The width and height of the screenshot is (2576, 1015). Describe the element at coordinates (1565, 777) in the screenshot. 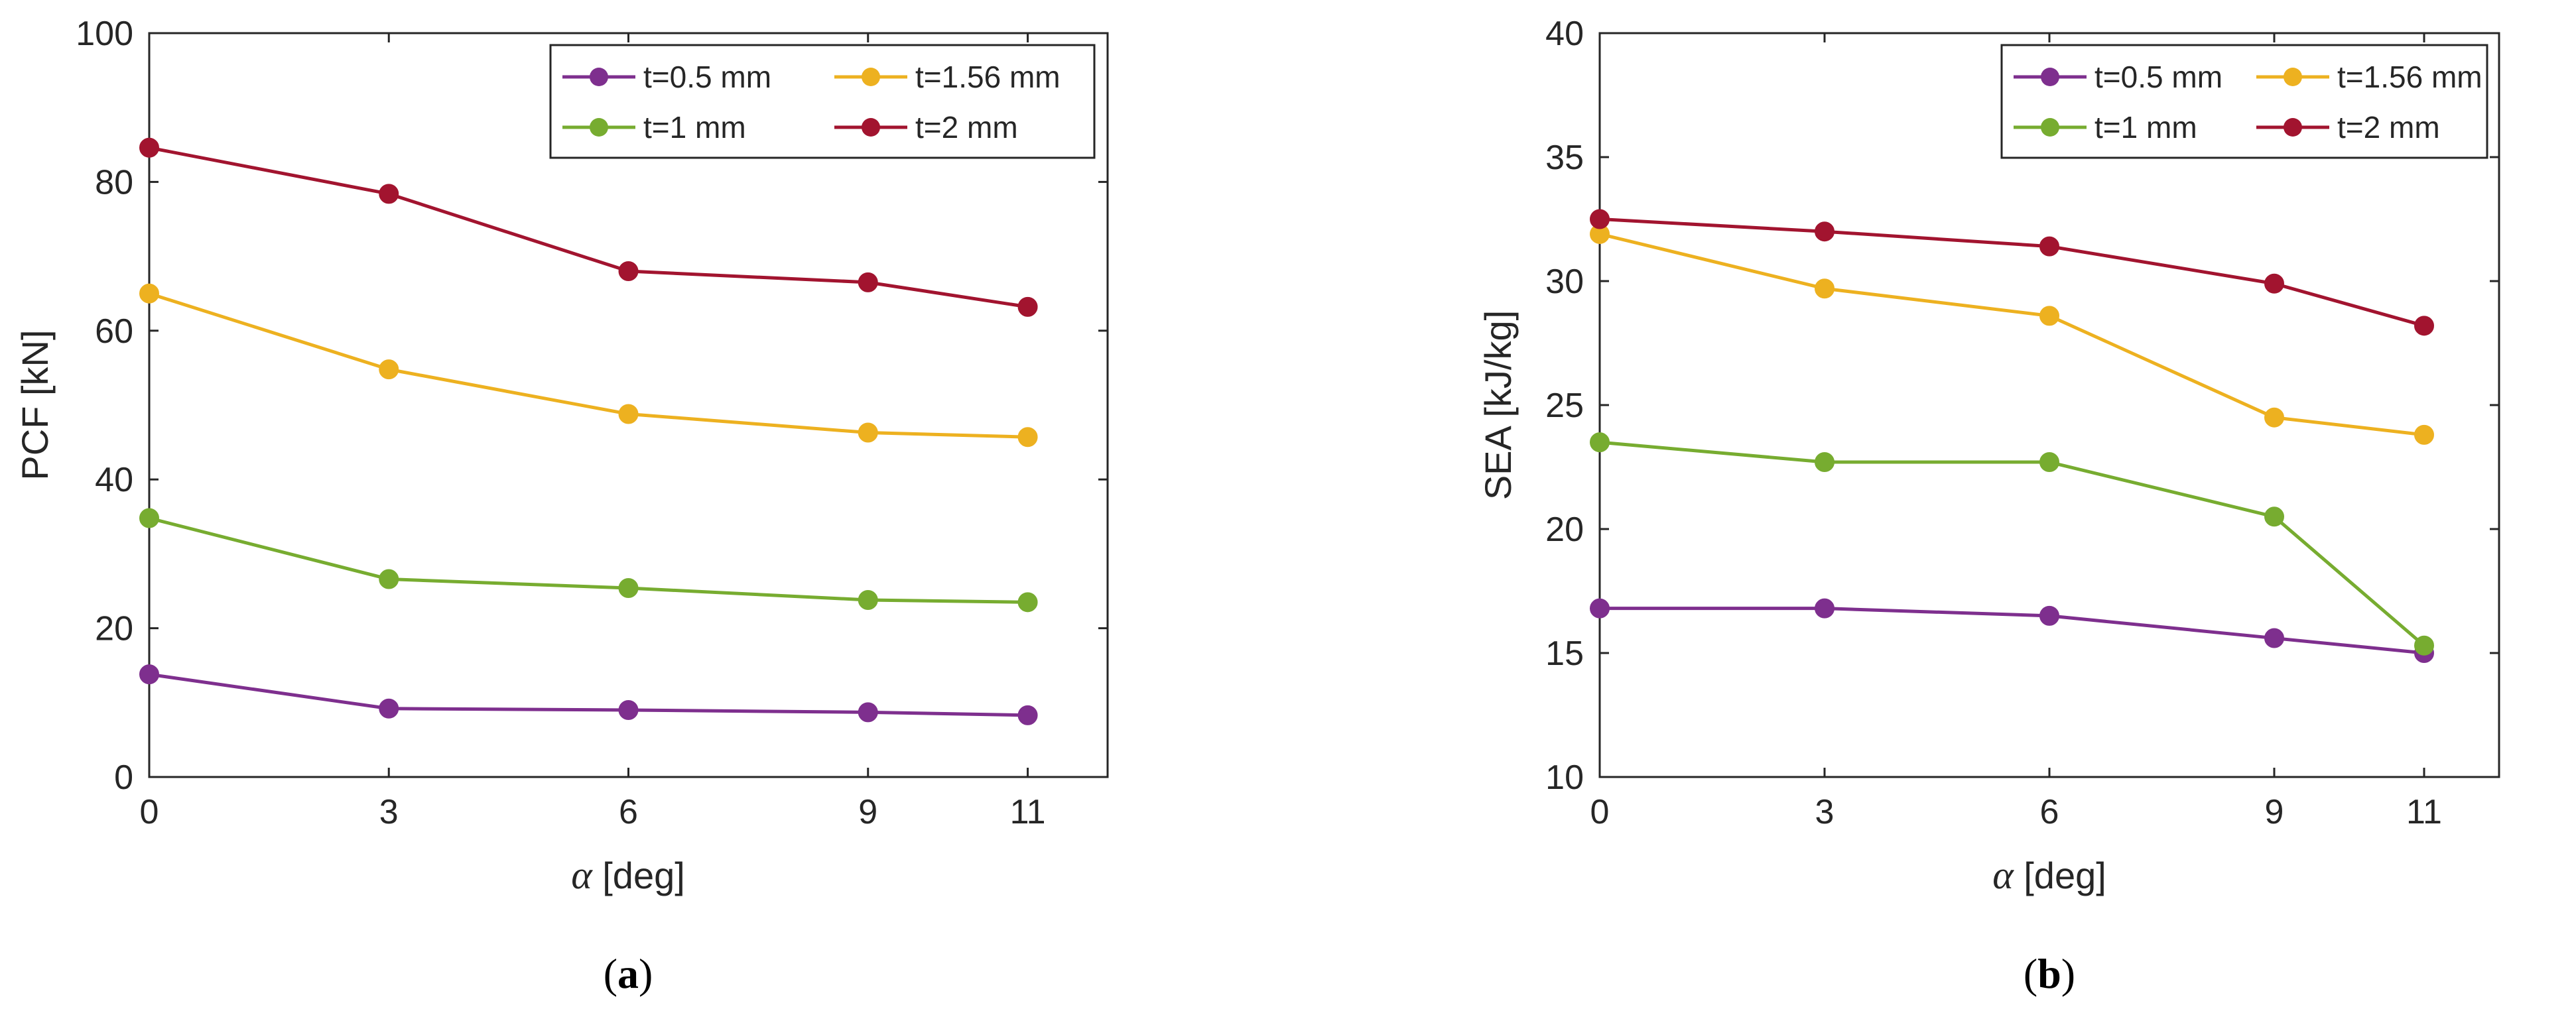

I see `y-tick-label: 10` at that location.